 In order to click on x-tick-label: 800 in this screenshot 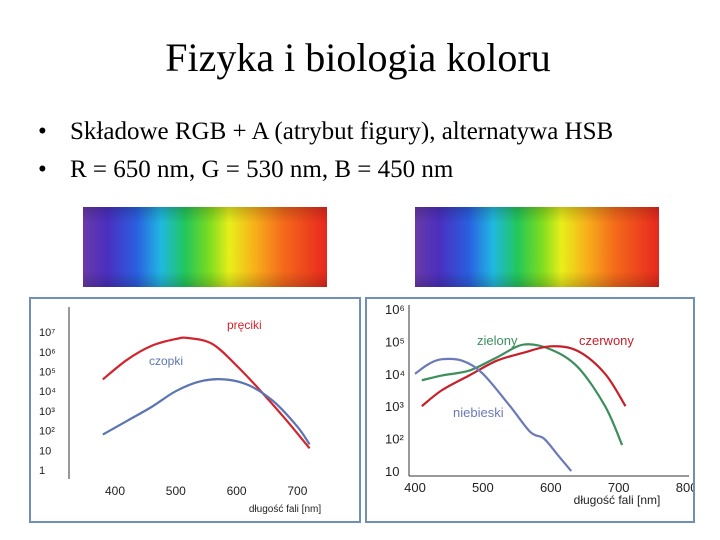, I will do `click(684, 487)`.